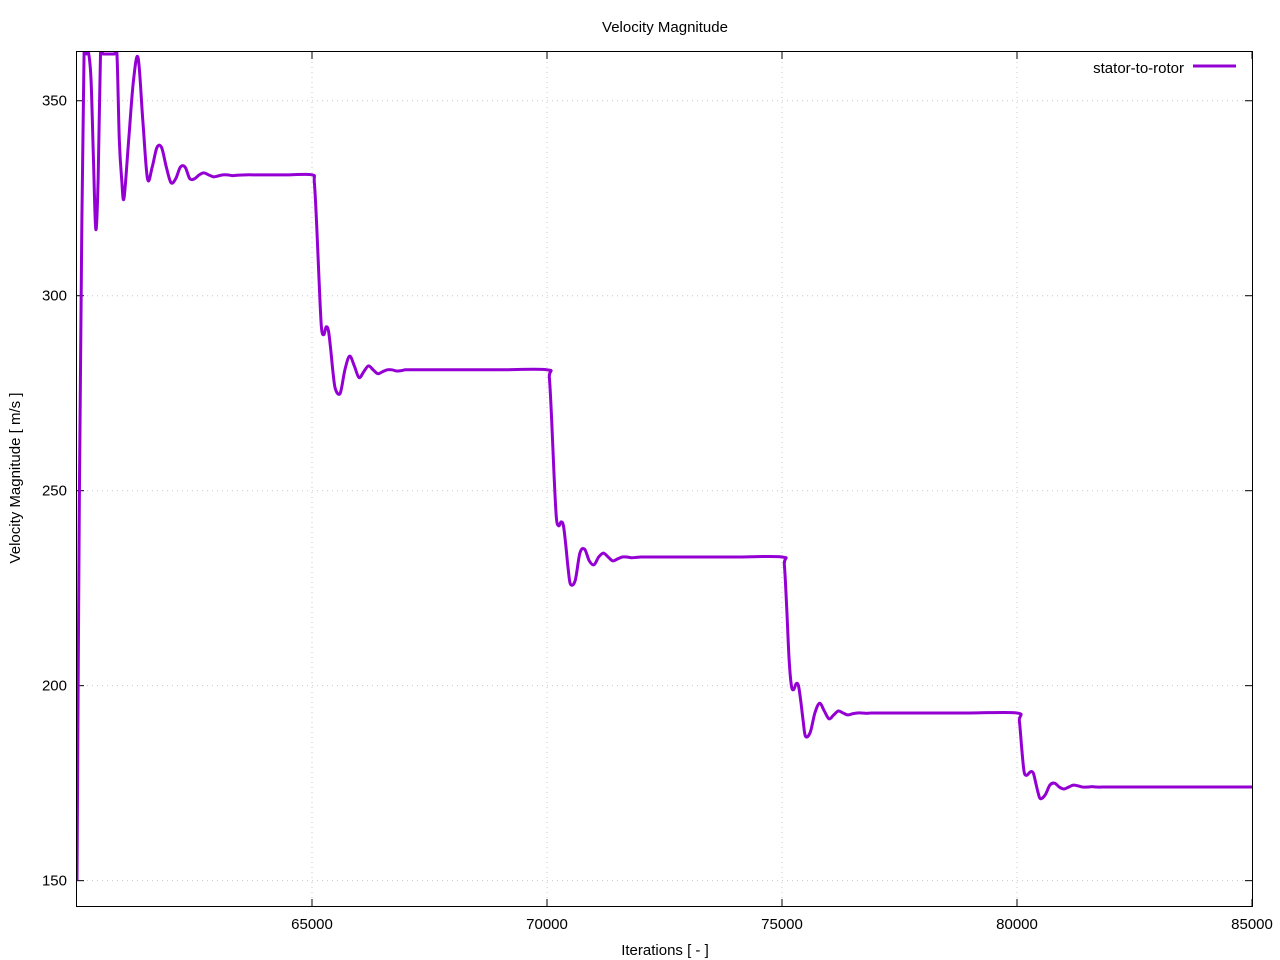  I want to click on x-tick-label: 75000, so click(782, 924).